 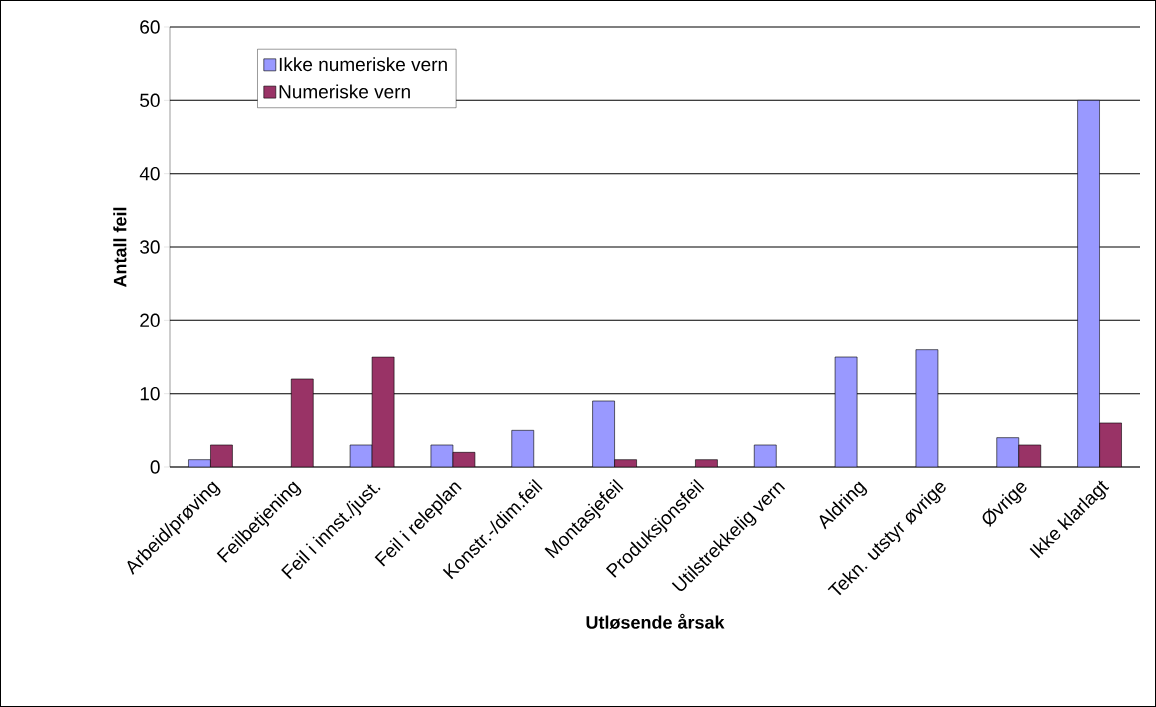 What do you see at coordinates (150, 393) in the screenshot?
I see `y-tick-label: 10` at bounding box center [150, 393].